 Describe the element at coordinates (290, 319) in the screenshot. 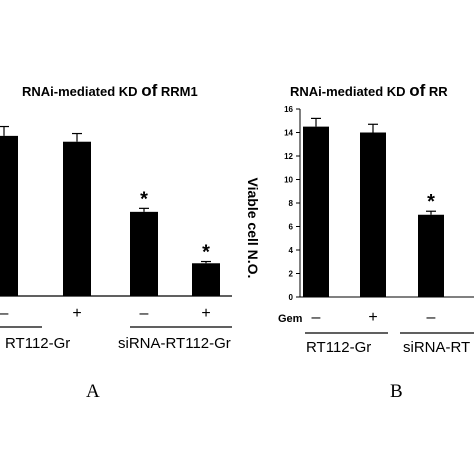

I see `panel-b-row-label: Gem` at that location.